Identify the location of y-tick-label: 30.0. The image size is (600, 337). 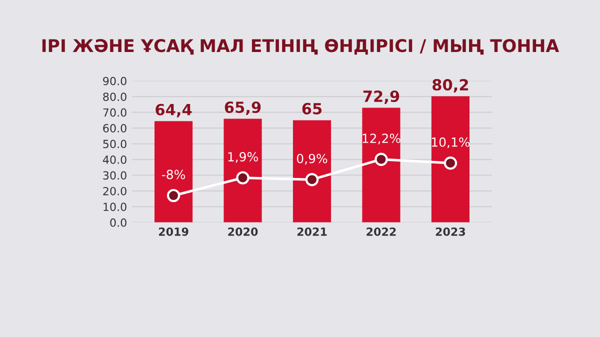
(114, 175).